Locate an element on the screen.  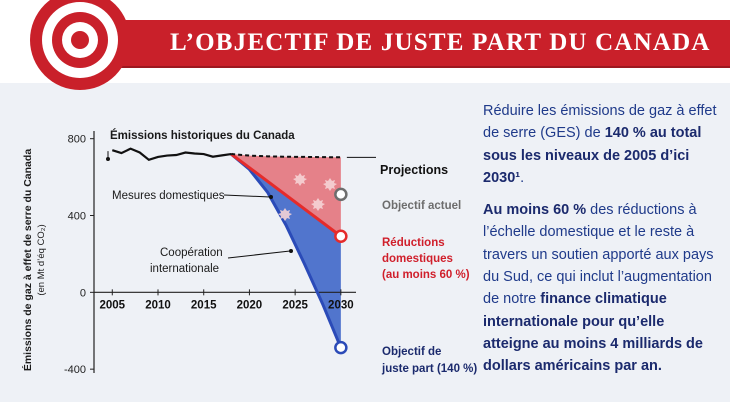
x-tick-label: 2015 is located at coordinates (204, 305).